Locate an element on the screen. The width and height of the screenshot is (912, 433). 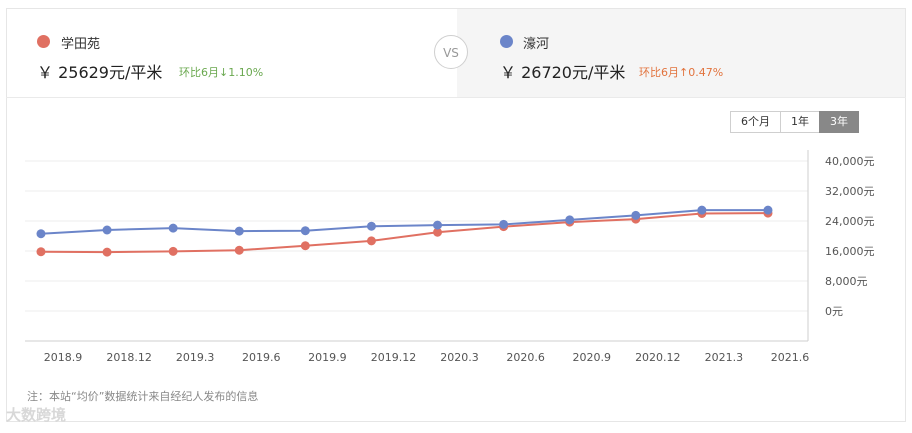
right-community-name: 濠河 is located at coordinates (536, 44).